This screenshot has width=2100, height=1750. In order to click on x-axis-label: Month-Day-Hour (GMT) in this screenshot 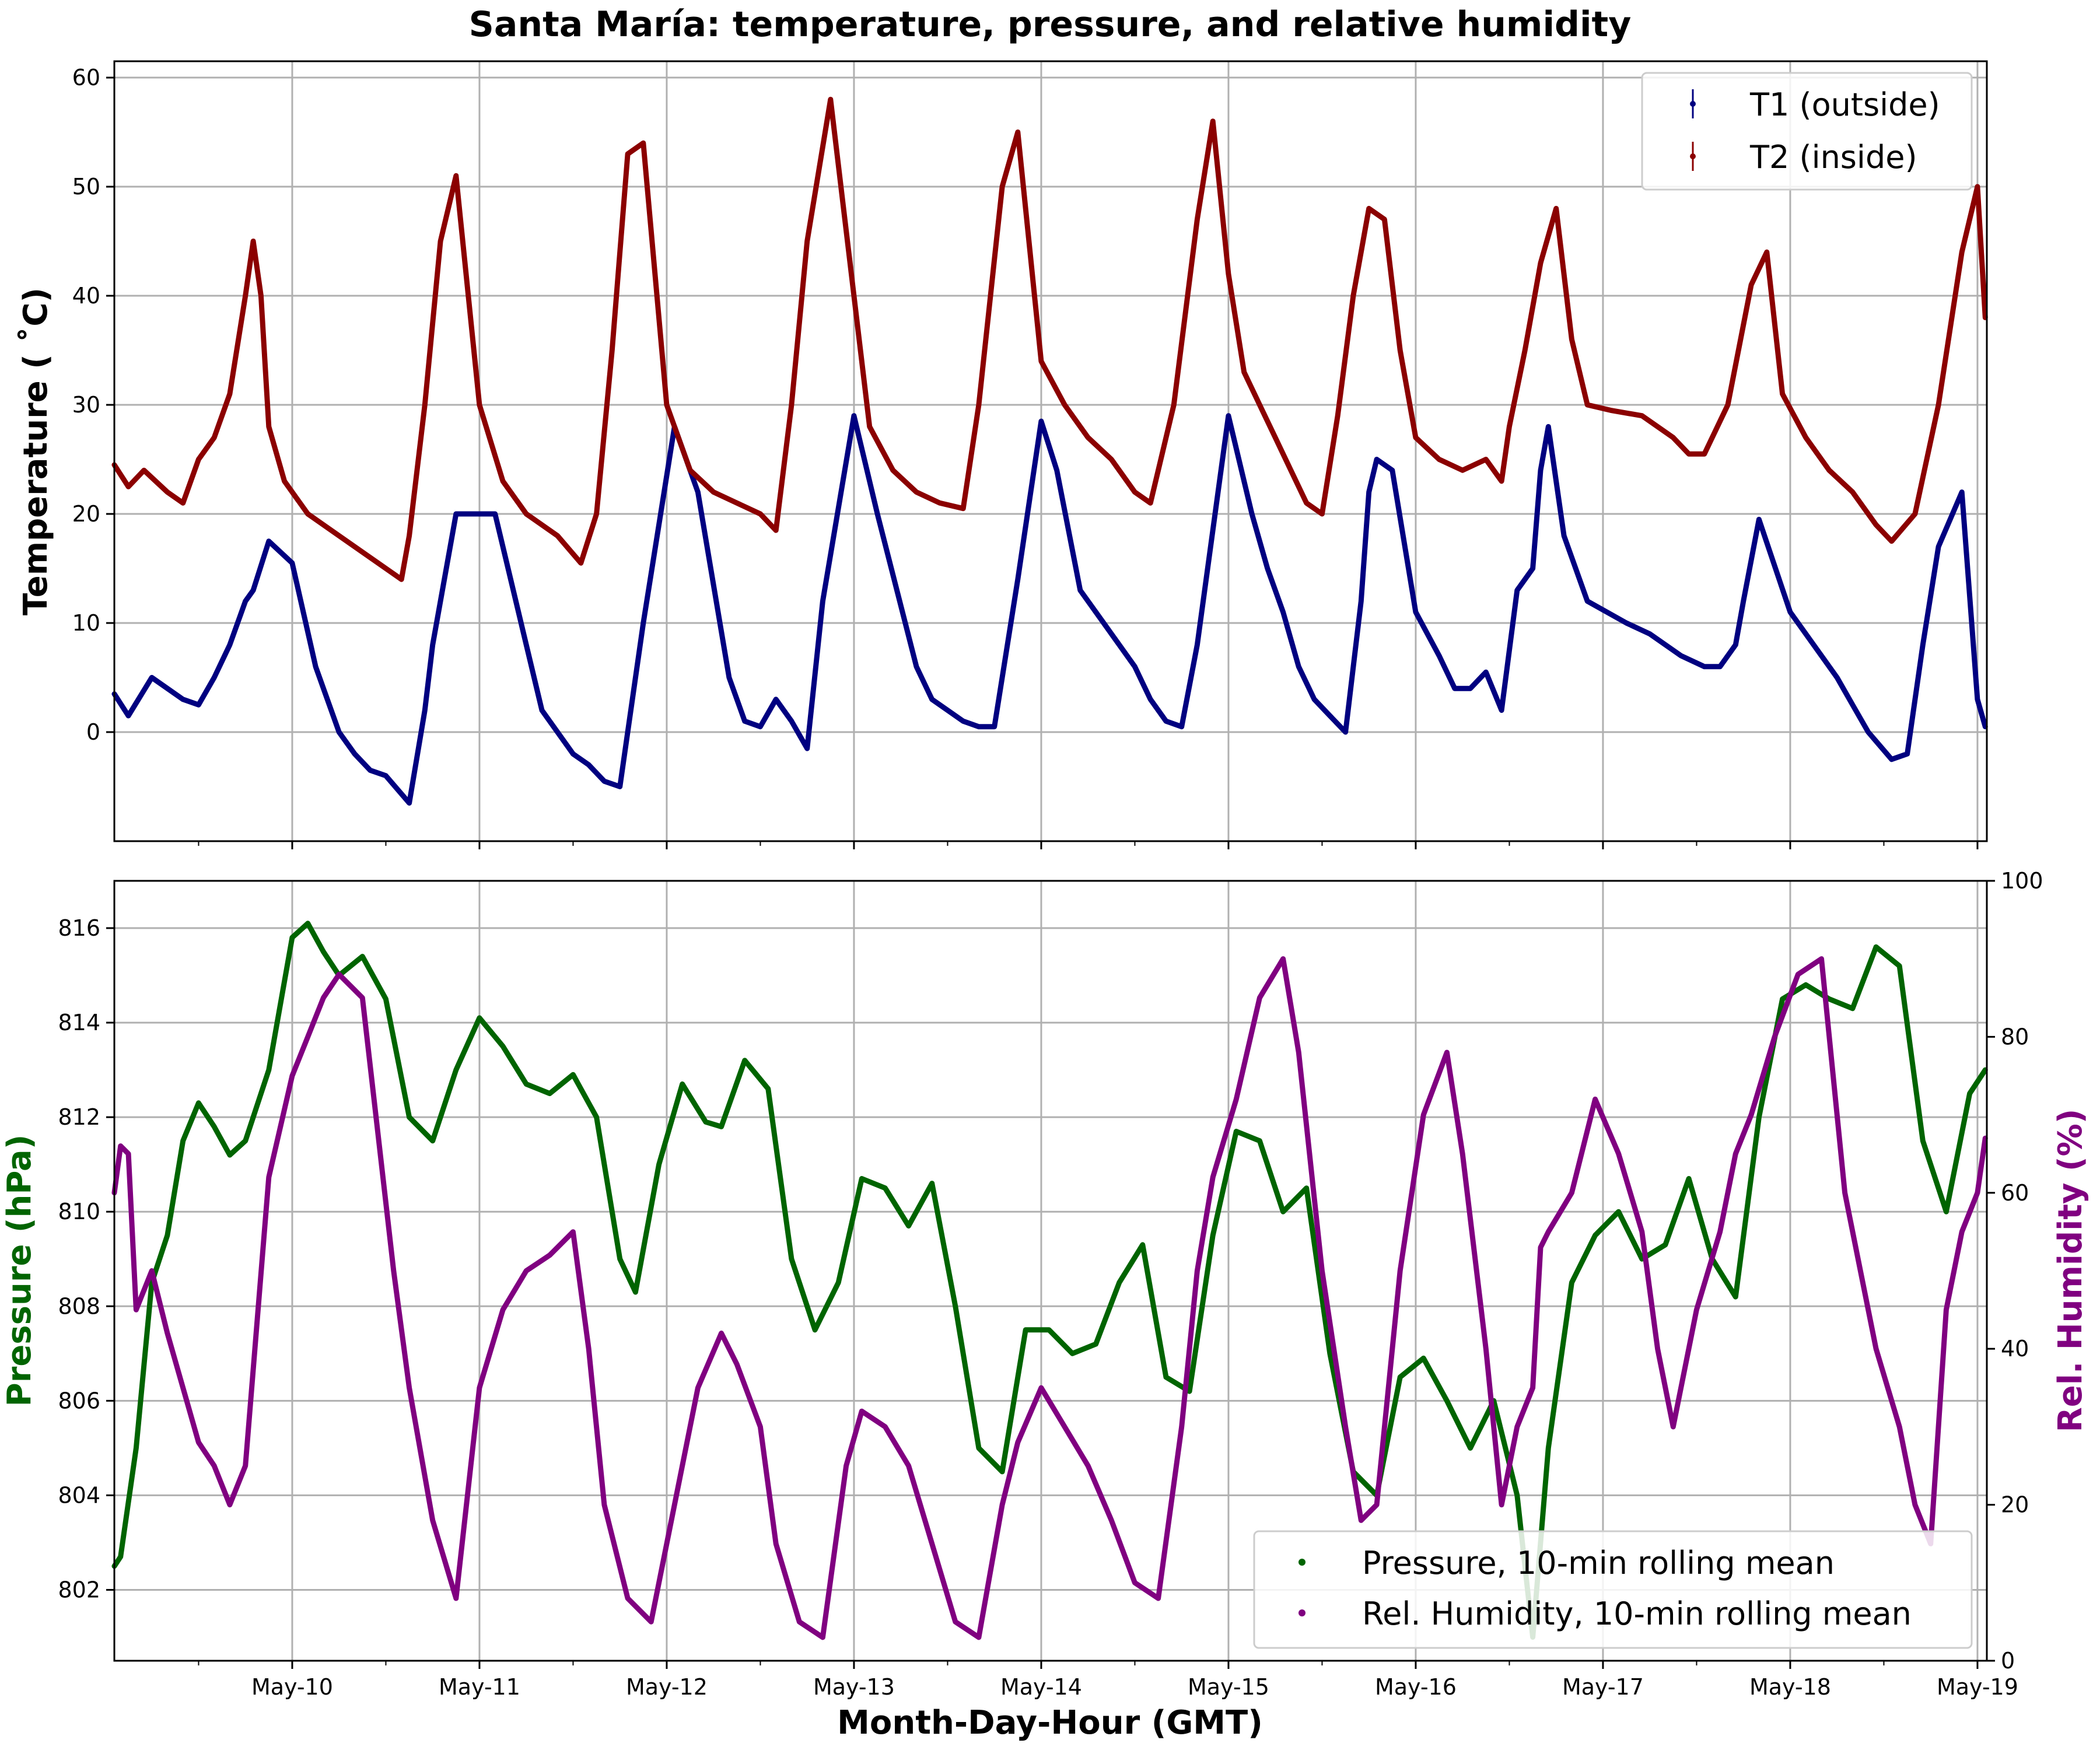, I will do `click(1050, 1723)`.